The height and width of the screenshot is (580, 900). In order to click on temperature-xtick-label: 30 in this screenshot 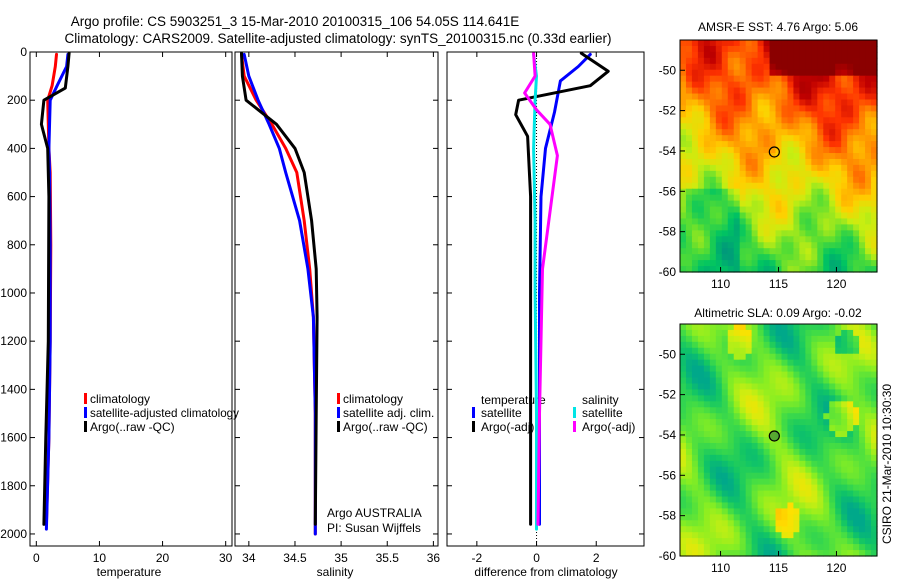, I will do `click(226, 558)`.